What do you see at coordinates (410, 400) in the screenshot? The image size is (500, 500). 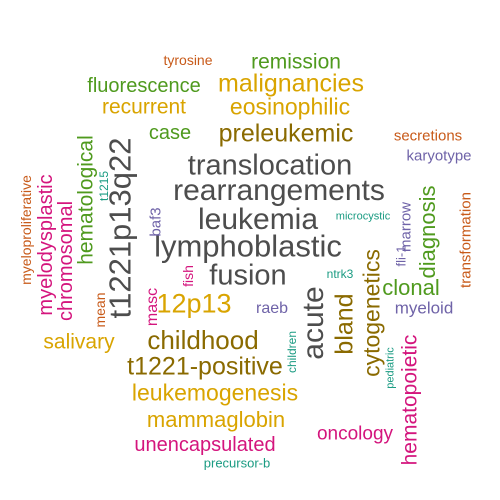 I see `word-hematopoietic: hematopoietic` at bounding box center [410, 400].